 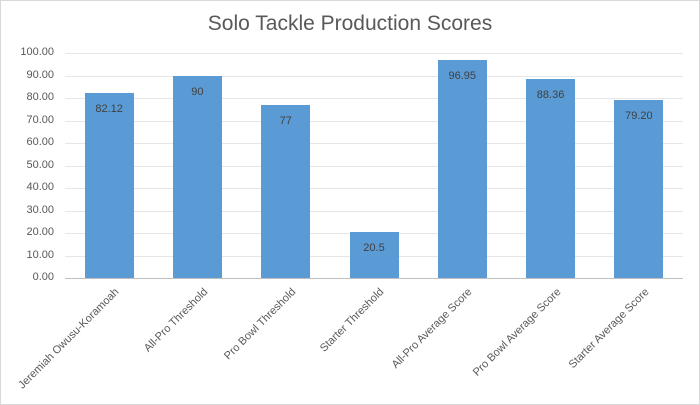 I want to click on y-tick-label: 100.00, so click(x=37, y=52).